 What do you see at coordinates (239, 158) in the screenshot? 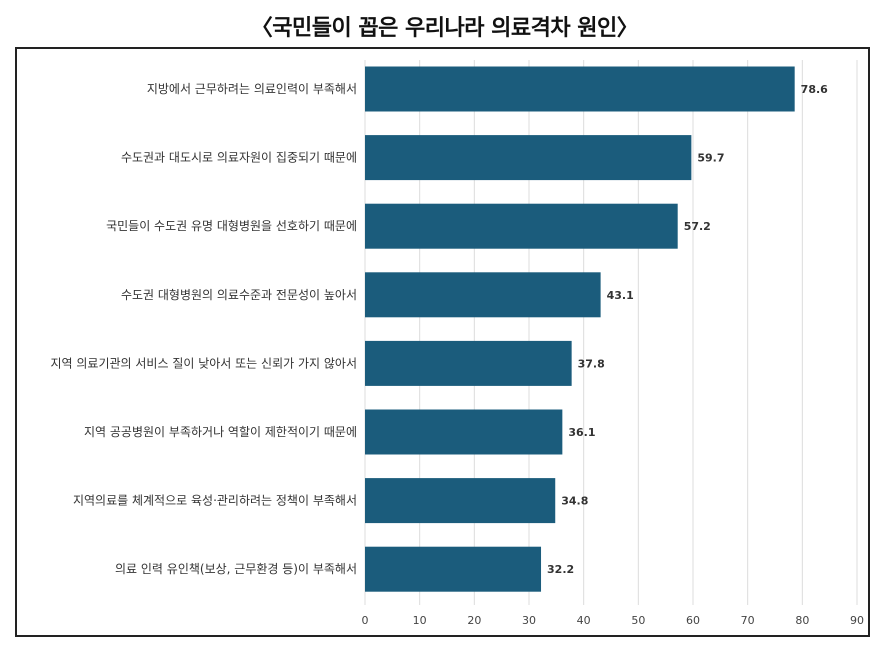
I see `category-label: 수도권과 대도시로 의료자원이 집중되기 때문에` at bounding box center [239, 158].